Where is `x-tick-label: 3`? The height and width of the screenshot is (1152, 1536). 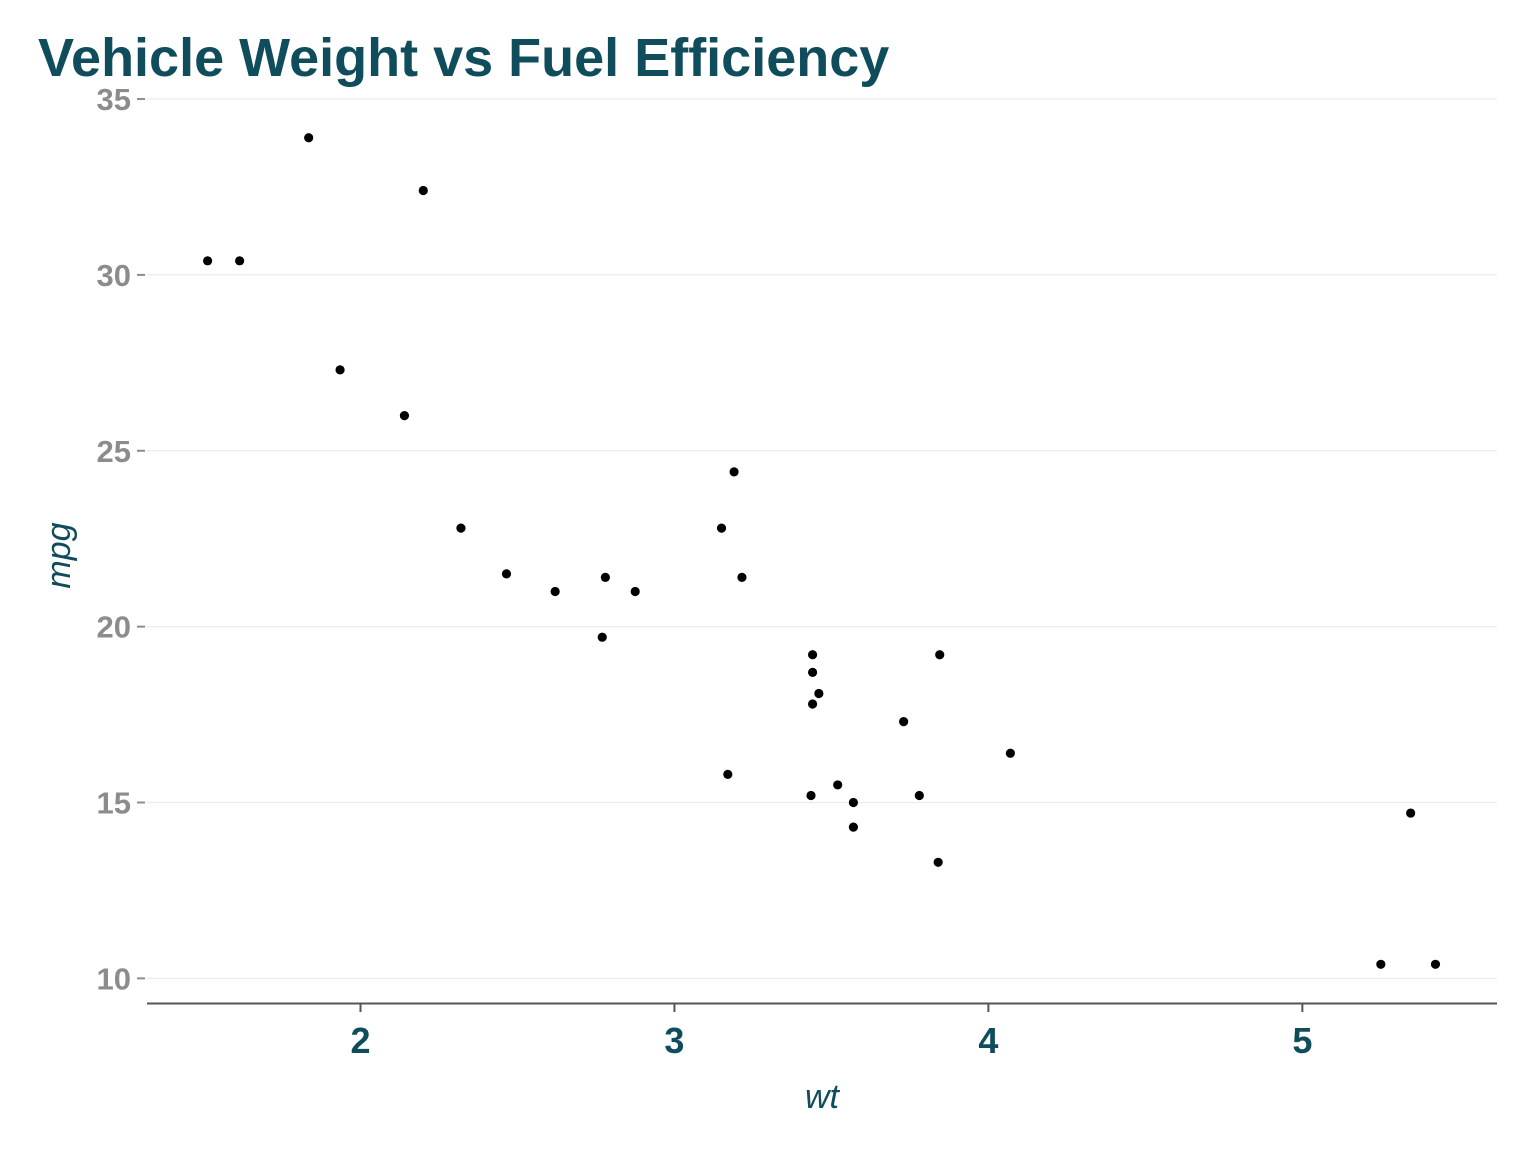 x-tick-label: 3 is located at coordinates (674, 1040).